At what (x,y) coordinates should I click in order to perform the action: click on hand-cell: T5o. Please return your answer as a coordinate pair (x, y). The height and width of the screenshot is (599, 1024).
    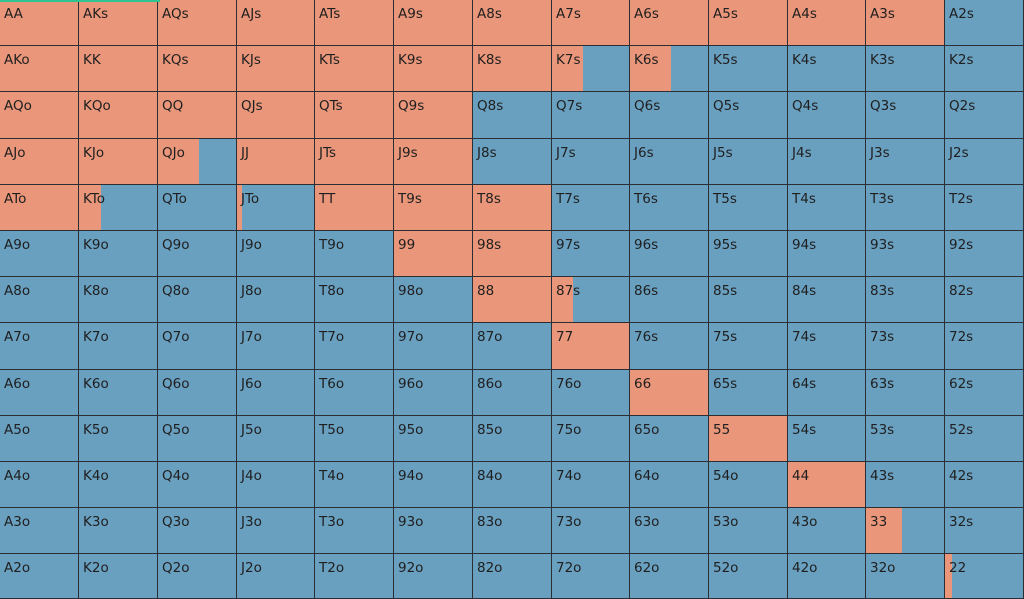
    Looking at the image, I should click on (354, 439).